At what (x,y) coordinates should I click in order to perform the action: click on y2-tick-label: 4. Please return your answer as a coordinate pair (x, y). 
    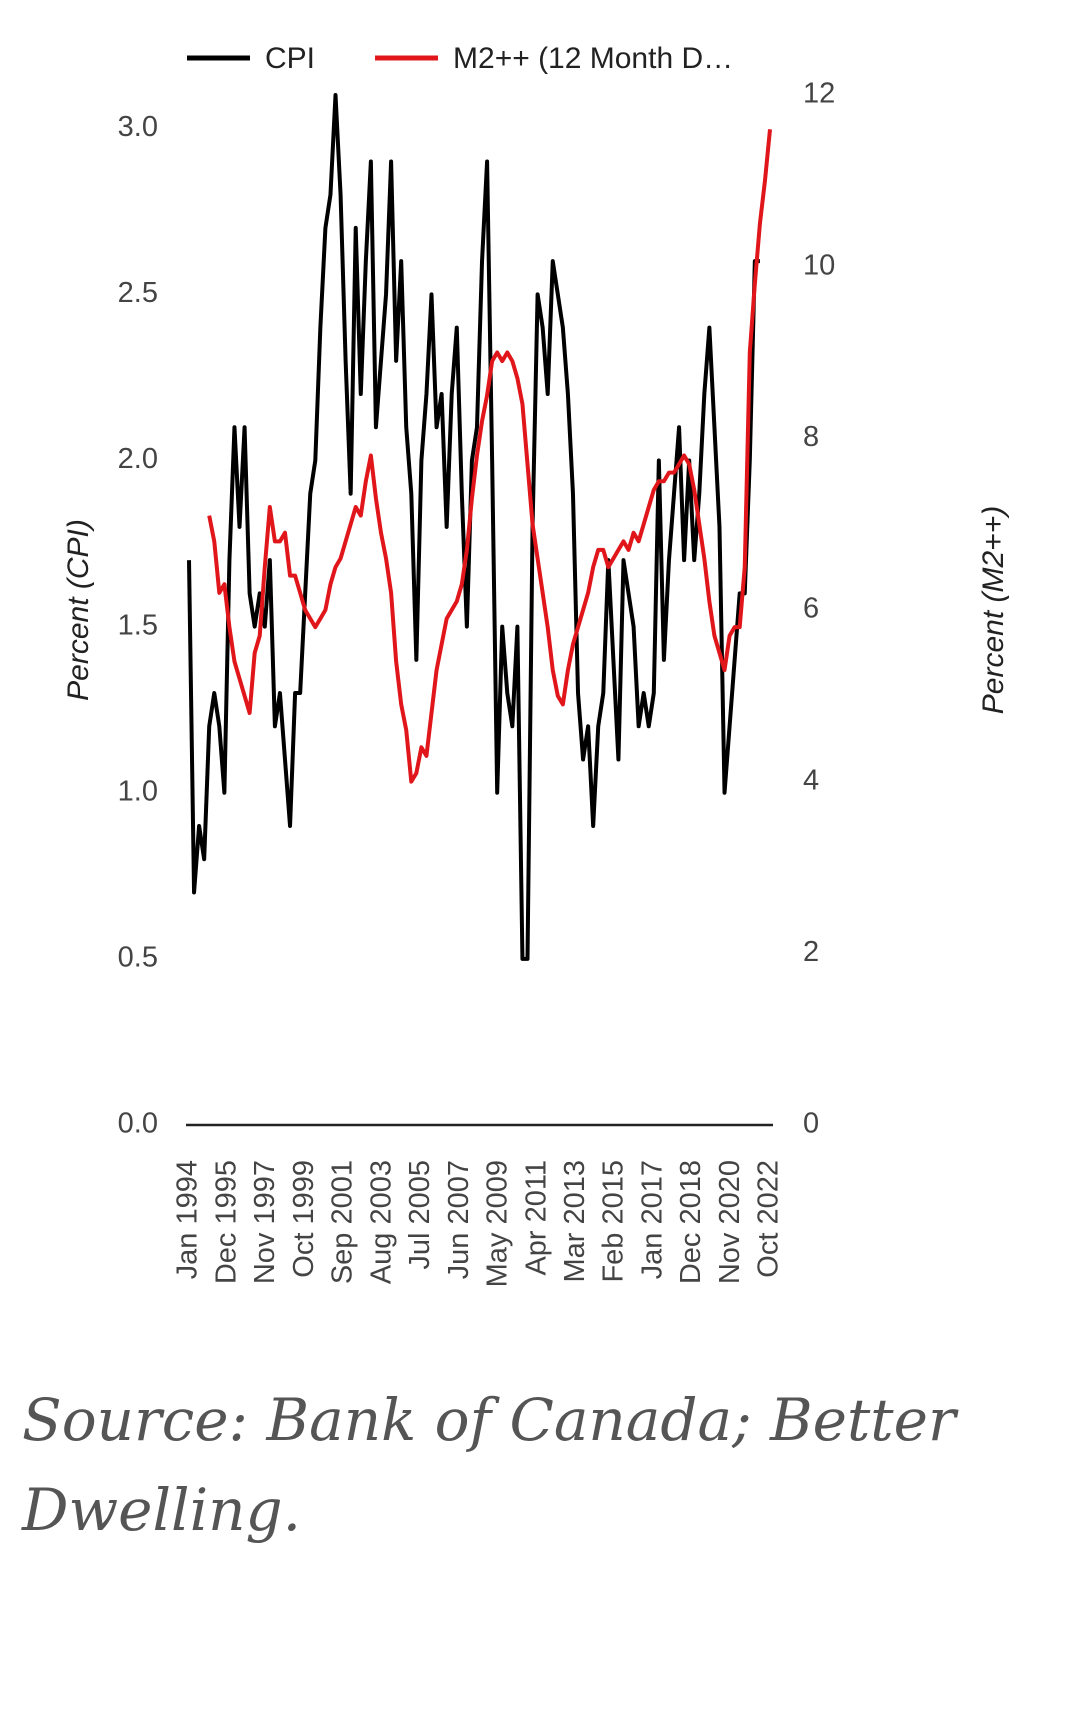
    Looking at the image, I should click on (811, 780).